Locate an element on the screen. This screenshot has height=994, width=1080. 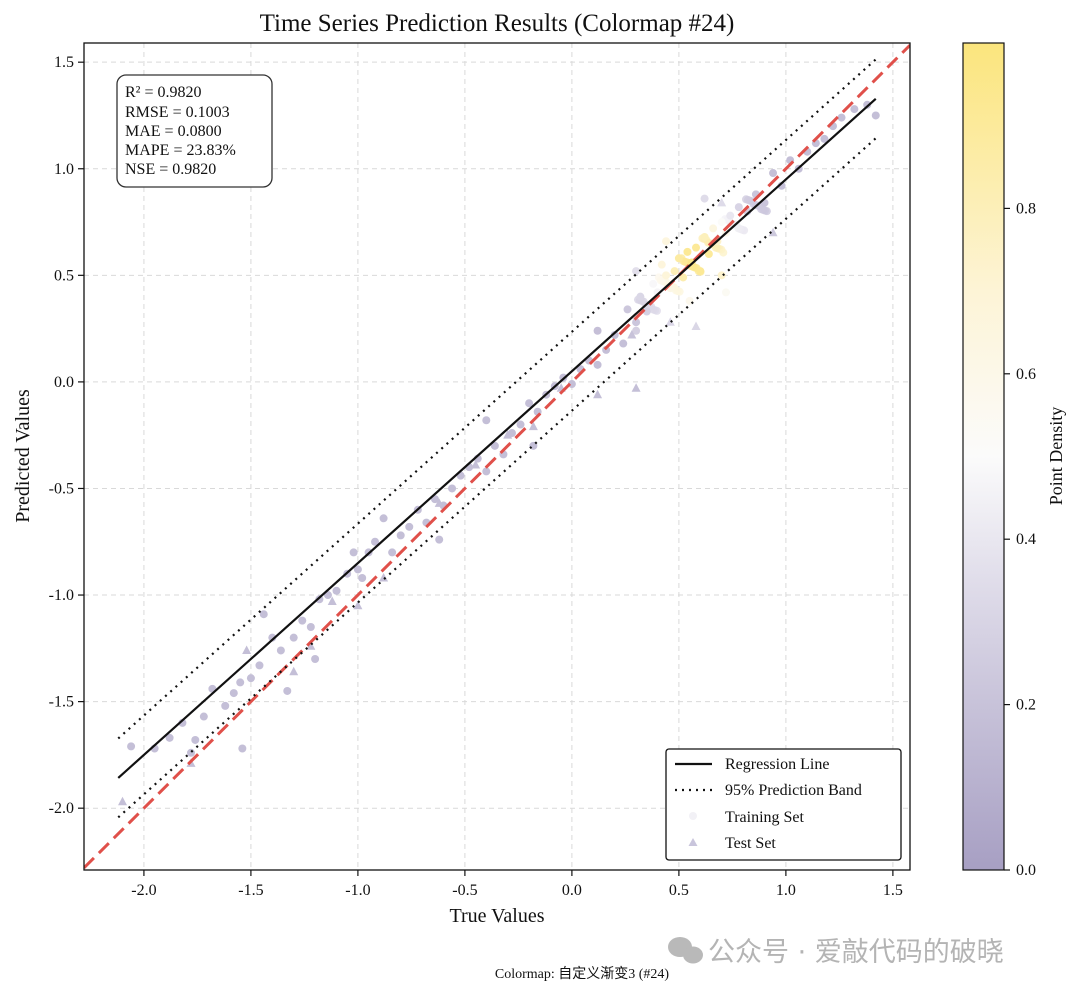
wechat-icon is located at coordinates (685, 950).